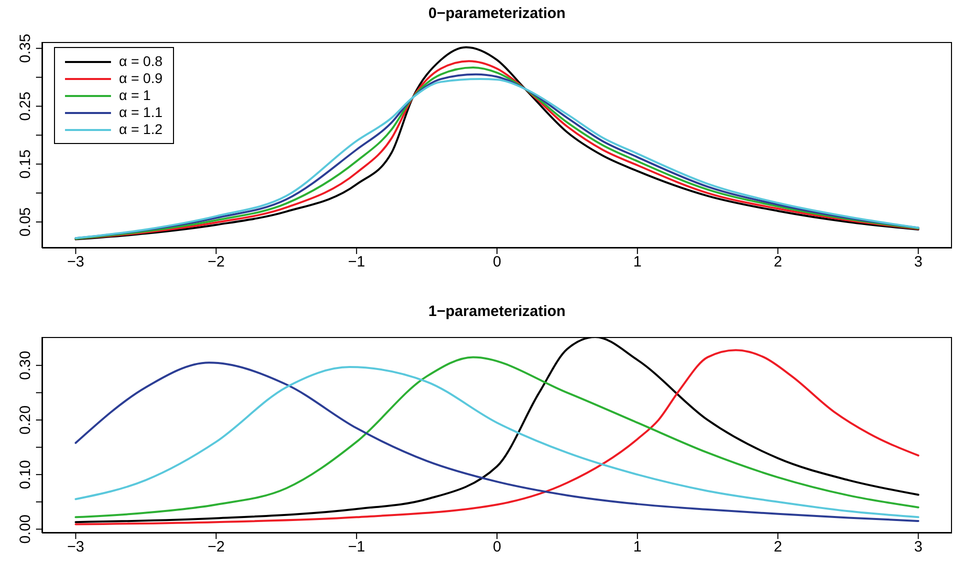  I want to click on legend-label: α = 1.2, so click(141, 129).